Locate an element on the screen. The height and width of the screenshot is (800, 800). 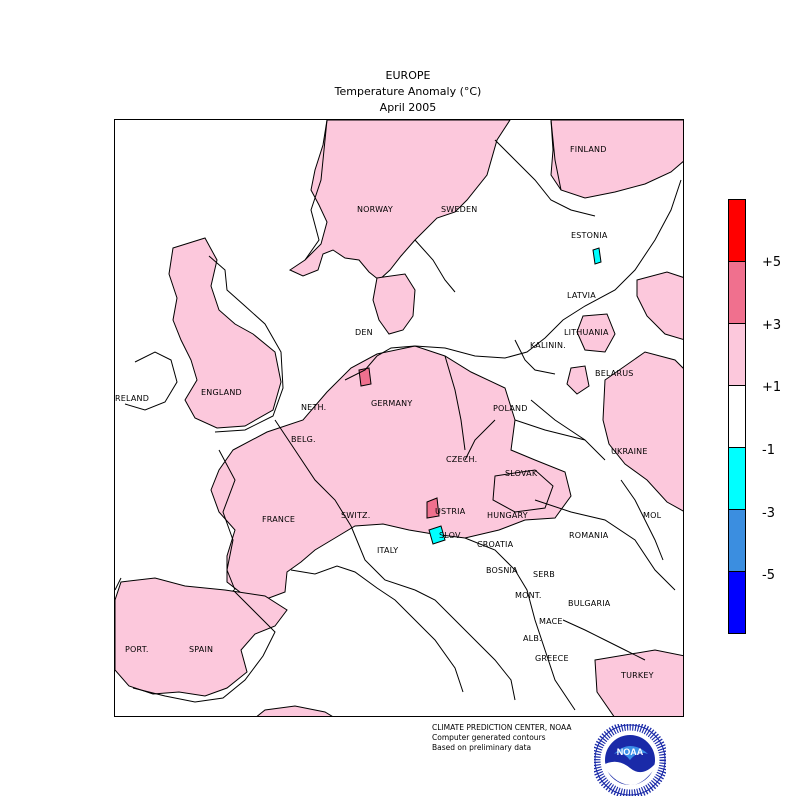
label-estonia: ESTONIA is located at coordinates (589, 235).